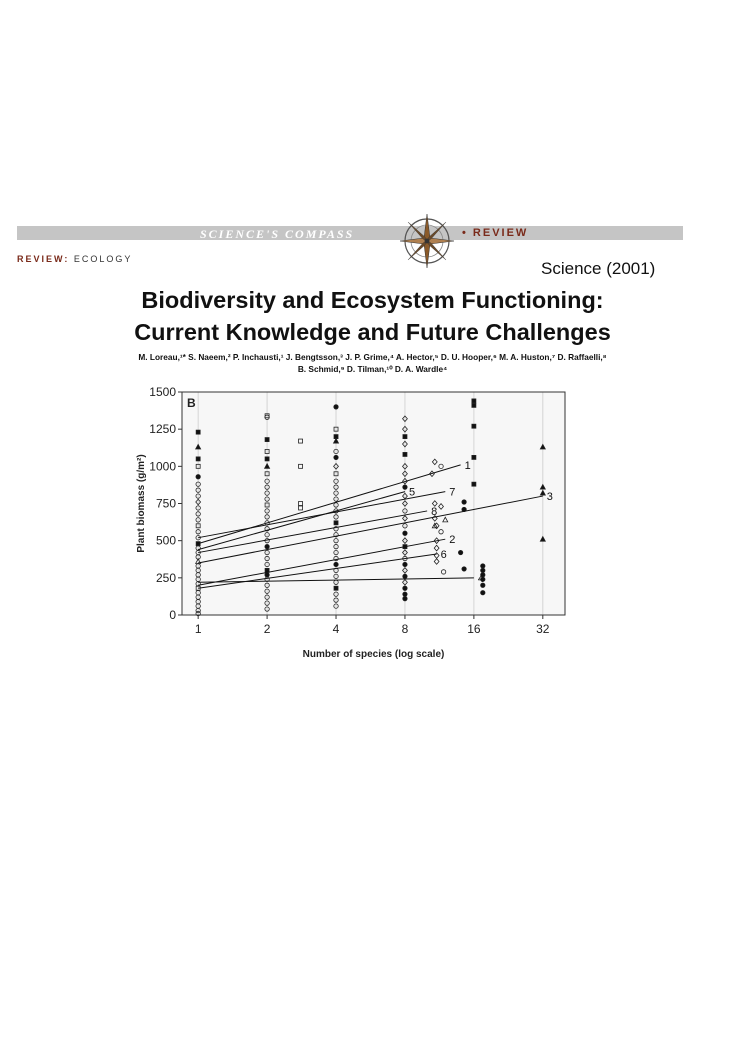  What do you see at coordinates (74, 259) in the screenshot?
I see `review-category-tag: REVIEW: ECOLOGY` at bounding box center [74, 259].